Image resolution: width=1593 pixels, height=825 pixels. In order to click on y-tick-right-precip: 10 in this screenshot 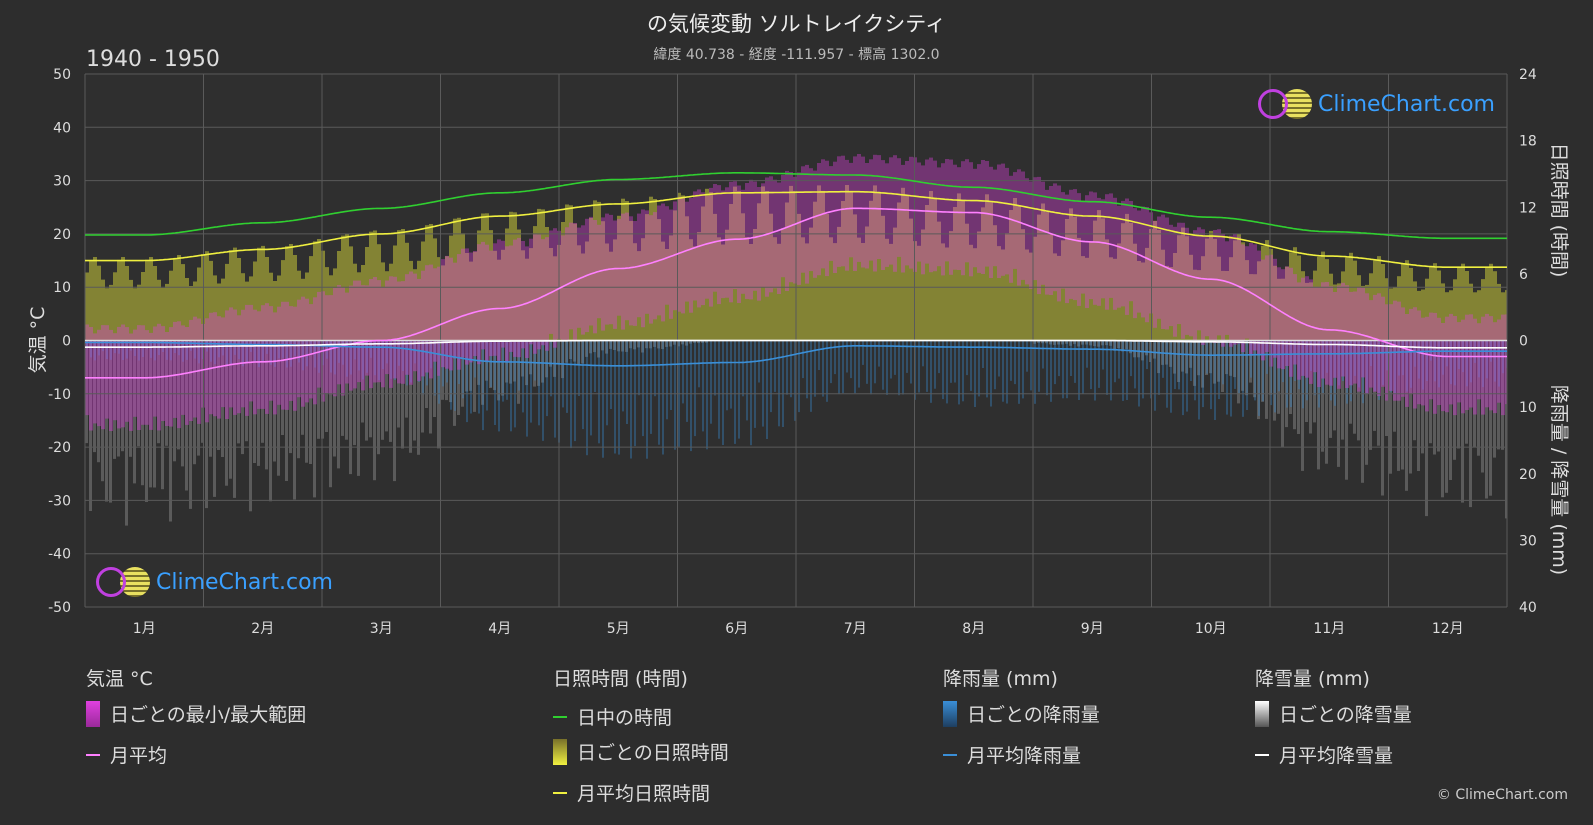, I will do `click(1528, 408)`.